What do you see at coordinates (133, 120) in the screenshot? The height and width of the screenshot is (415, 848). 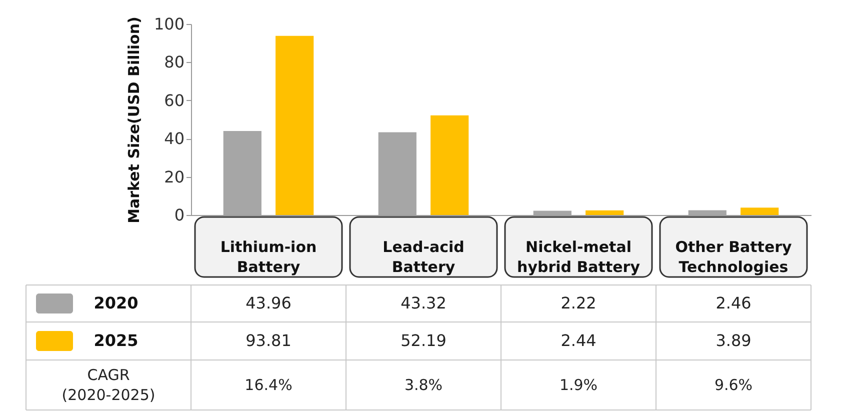 I see `y-axis-title: Market Size(USD Billion)` at bounding box center [133, 120].